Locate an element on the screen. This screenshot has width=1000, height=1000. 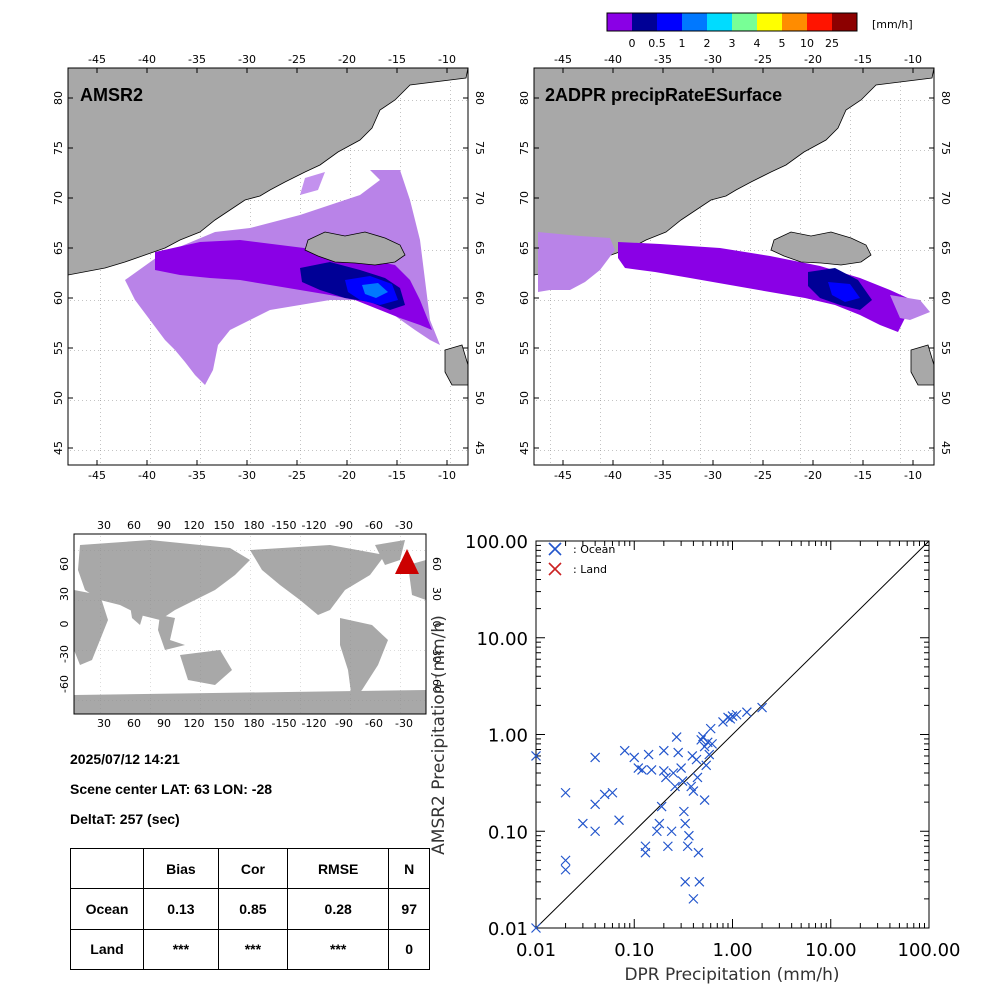
stats-header-cell: RMSE is located at coordinates (338, 868).